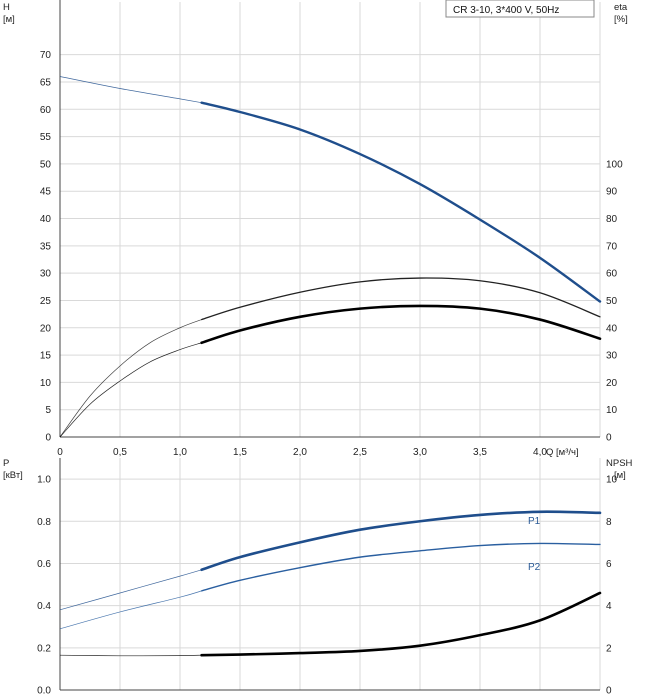 The image size is (658, 700). Describe the element at coordinates (44, 564) in the screenshot. I see `bottom-left-tick-label: 0.6` at that location.